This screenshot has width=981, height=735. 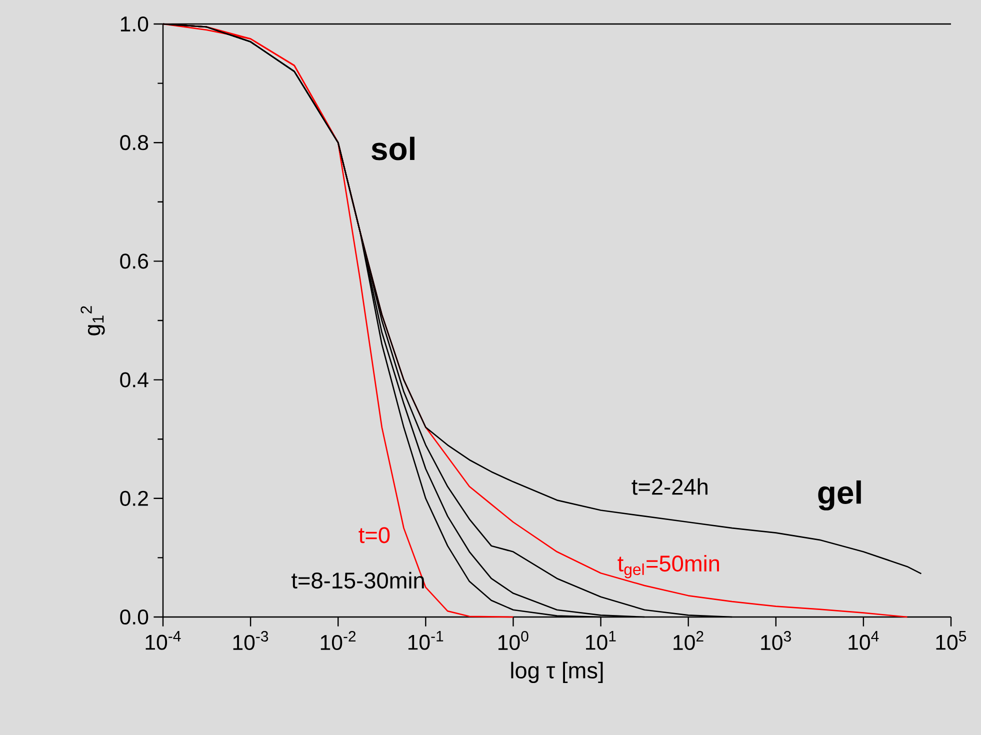 What do you see at coordinates (338, 640) in the screenshot?
I see `x-tick-label: 10$^{-2}$` at bounding box center [338, 640].